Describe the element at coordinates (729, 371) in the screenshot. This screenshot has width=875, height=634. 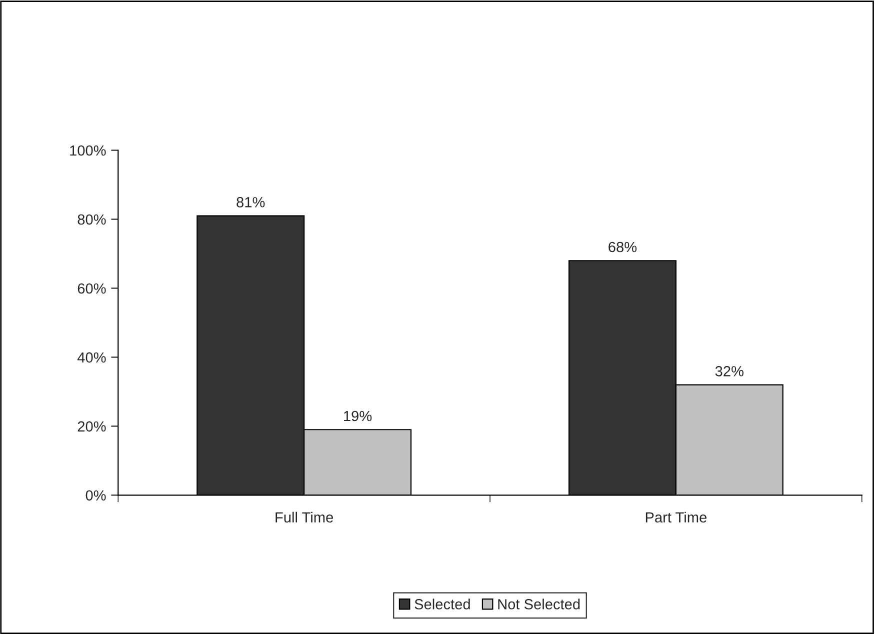
I see `data-label: 32%` at that location.